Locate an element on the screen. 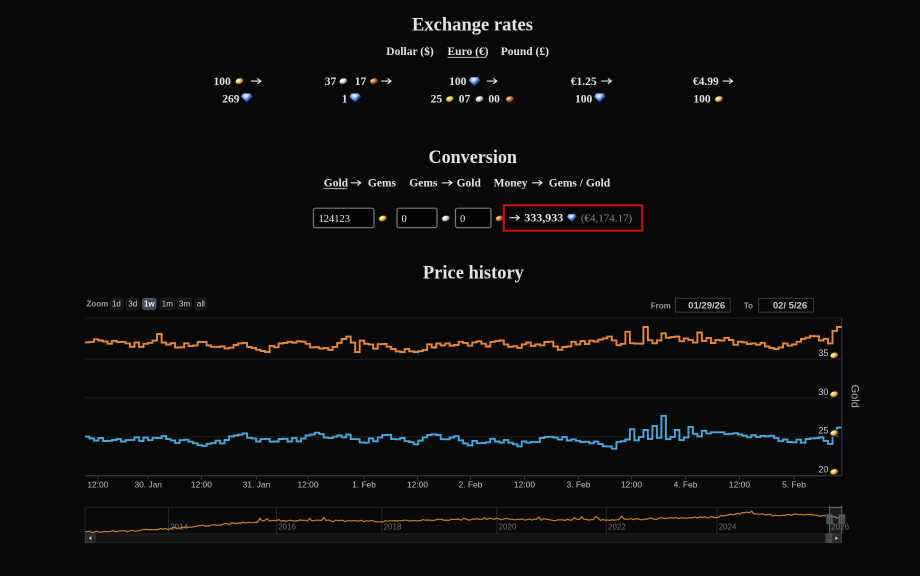 The height and width of the screenshot is (576, 920). svg-text: 30 is located at coordinates (823, 392).